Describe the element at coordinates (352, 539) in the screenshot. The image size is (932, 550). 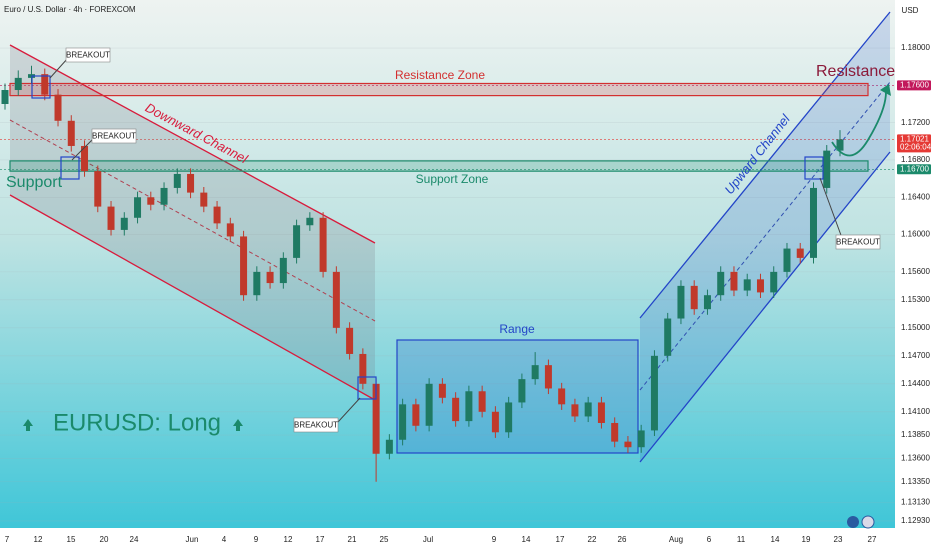
I see `x-tick-label: 21` at that location.